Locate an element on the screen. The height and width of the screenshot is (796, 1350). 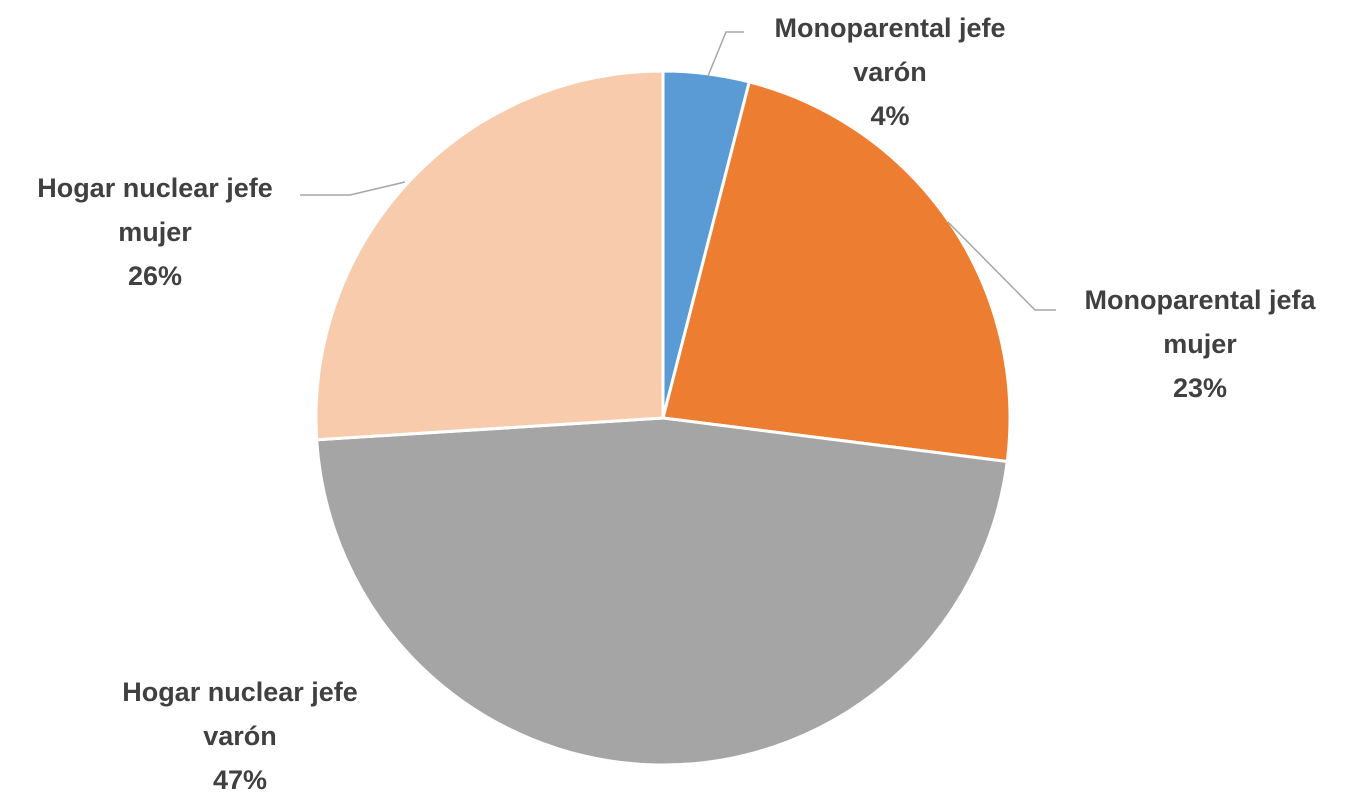
value-label: 26% is located at coordinates (155, 276).